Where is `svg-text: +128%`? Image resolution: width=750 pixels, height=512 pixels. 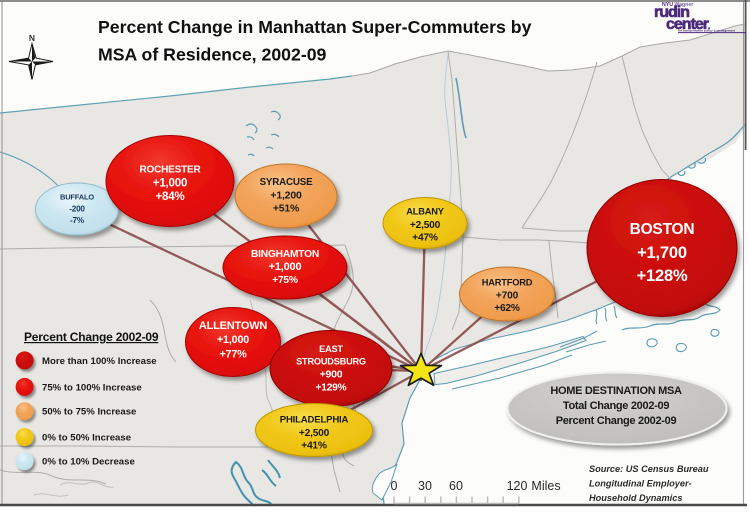 svg-text: +128% is located at coordinates (662, 276).